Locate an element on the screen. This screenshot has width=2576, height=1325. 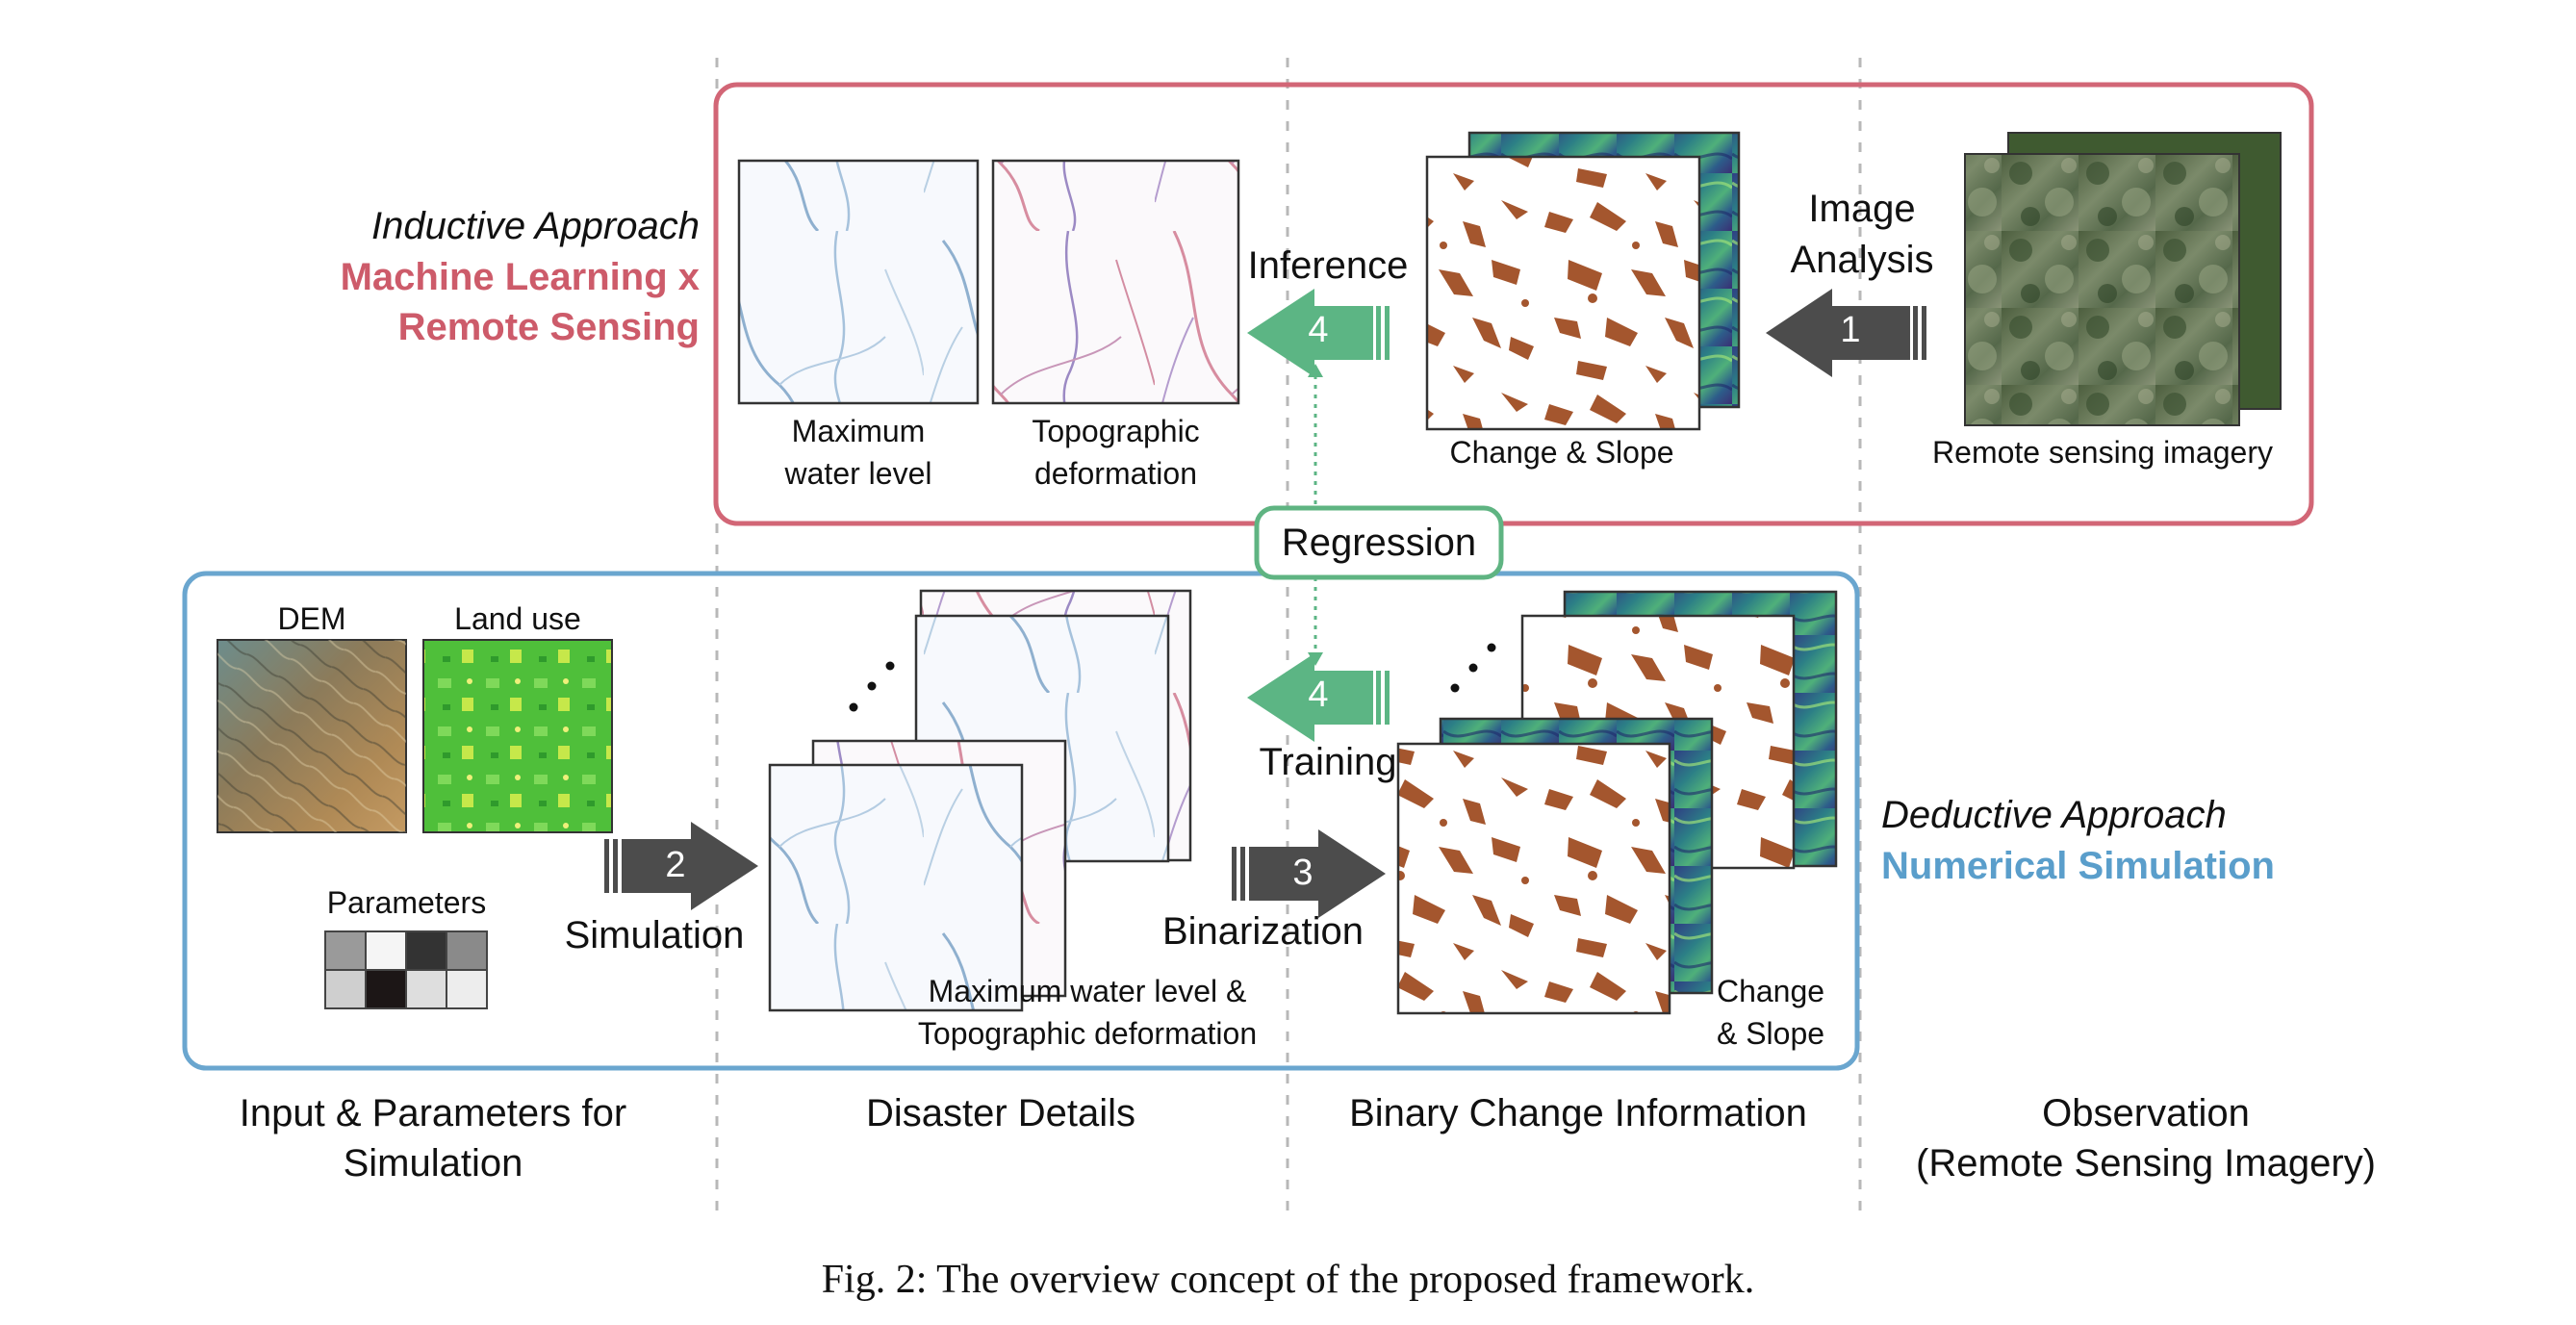
column-label: (Remote Sensing Imagery) is located at coordinates (2146, 1163).